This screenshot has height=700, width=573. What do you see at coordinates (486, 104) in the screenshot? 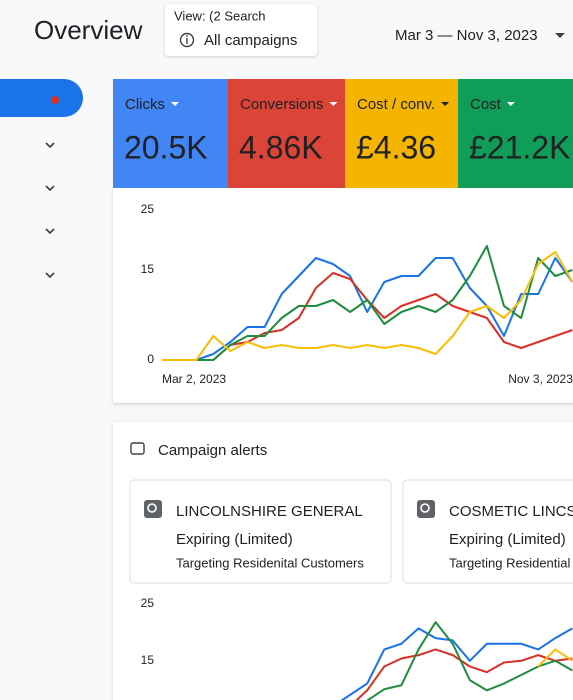
I see `metric-label: Cost` at bounding box center [486, 104].